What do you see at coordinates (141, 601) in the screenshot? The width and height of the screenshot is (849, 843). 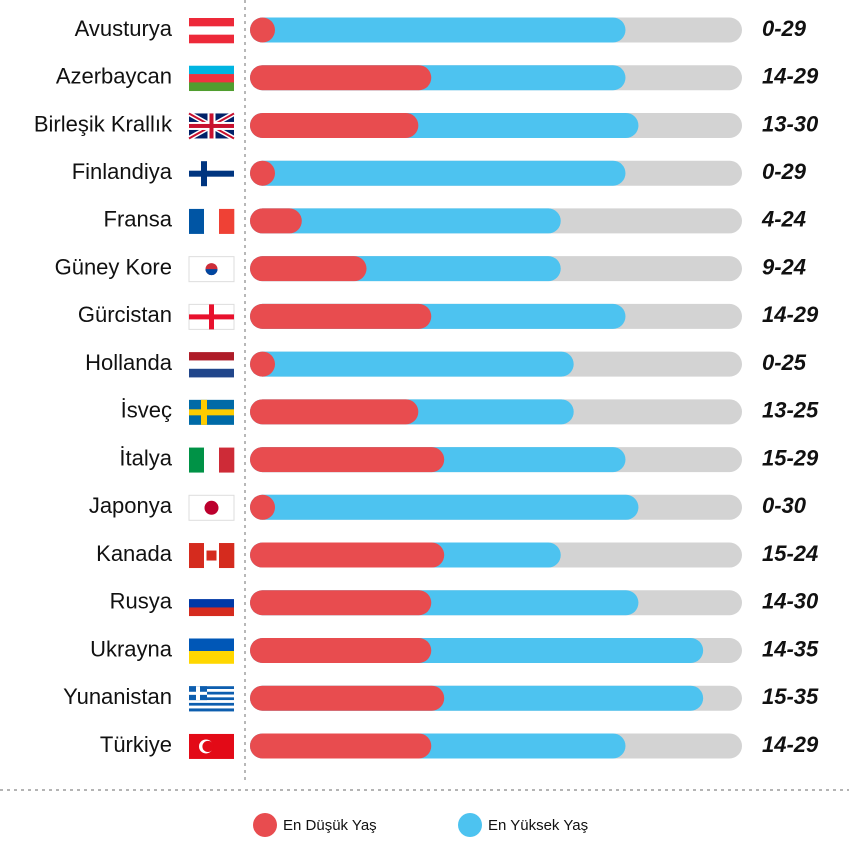 I see `category-label: Rusya` at bounding box center [141, 601].